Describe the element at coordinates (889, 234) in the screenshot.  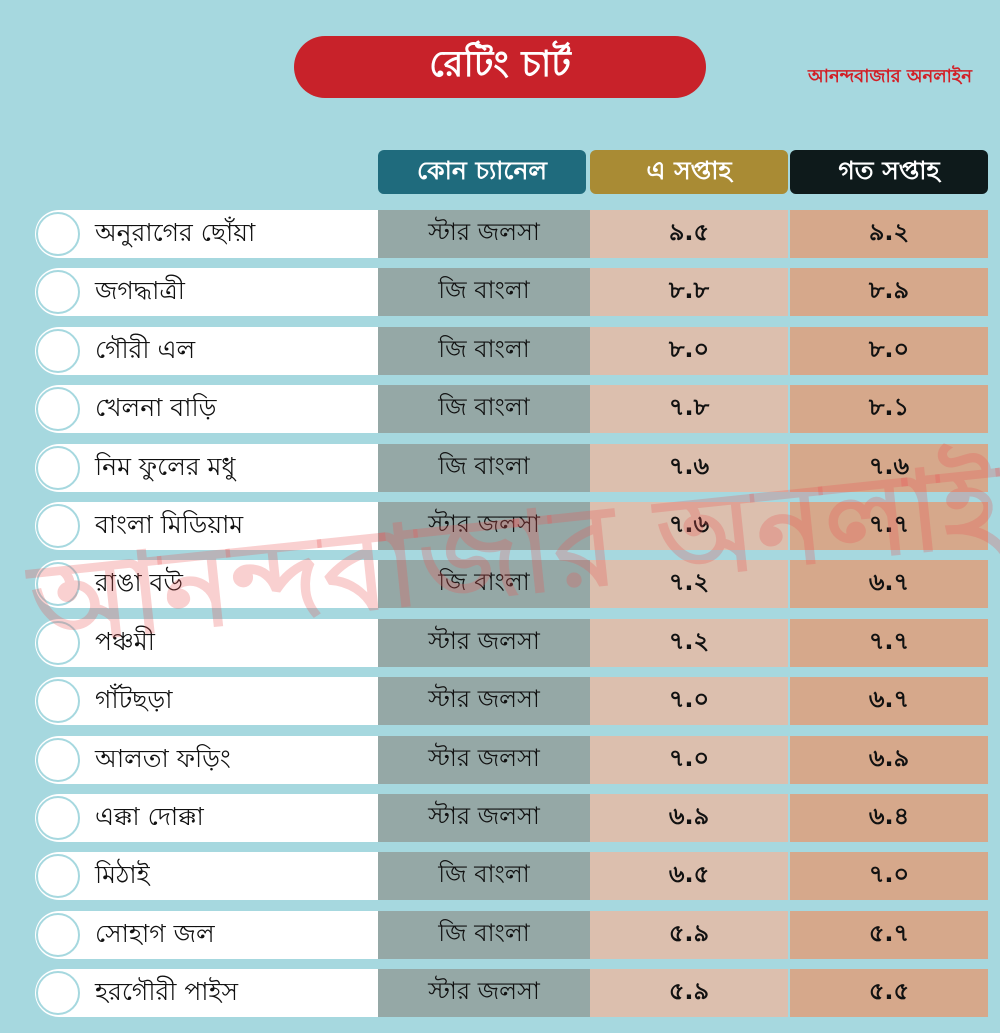
I see `last-week-rating-cell: ৯.২` at that location.